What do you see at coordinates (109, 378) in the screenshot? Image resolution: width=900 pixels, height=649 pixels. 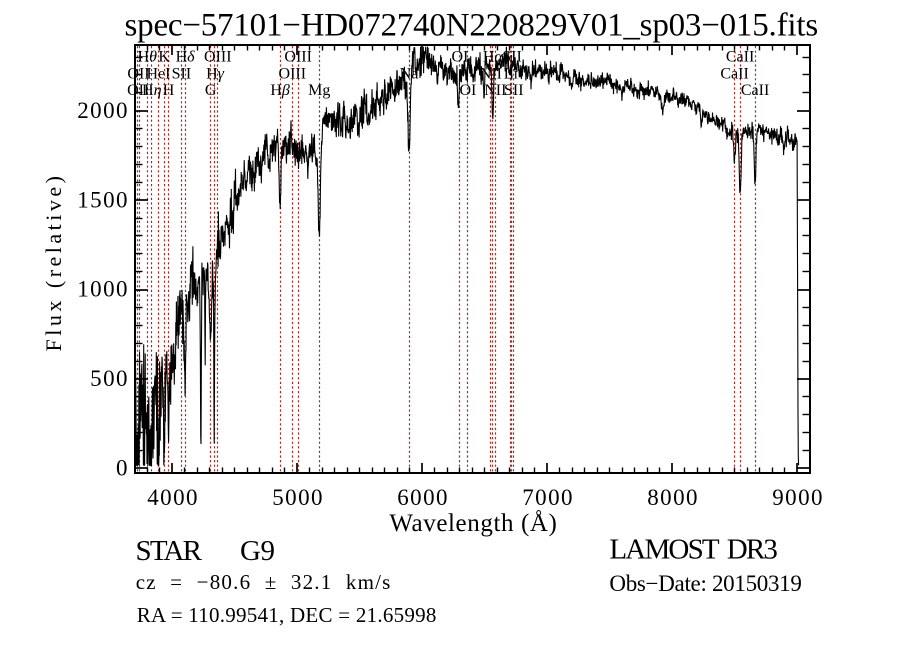 I see `svg-text: 500` at bounding box center [109, 378].